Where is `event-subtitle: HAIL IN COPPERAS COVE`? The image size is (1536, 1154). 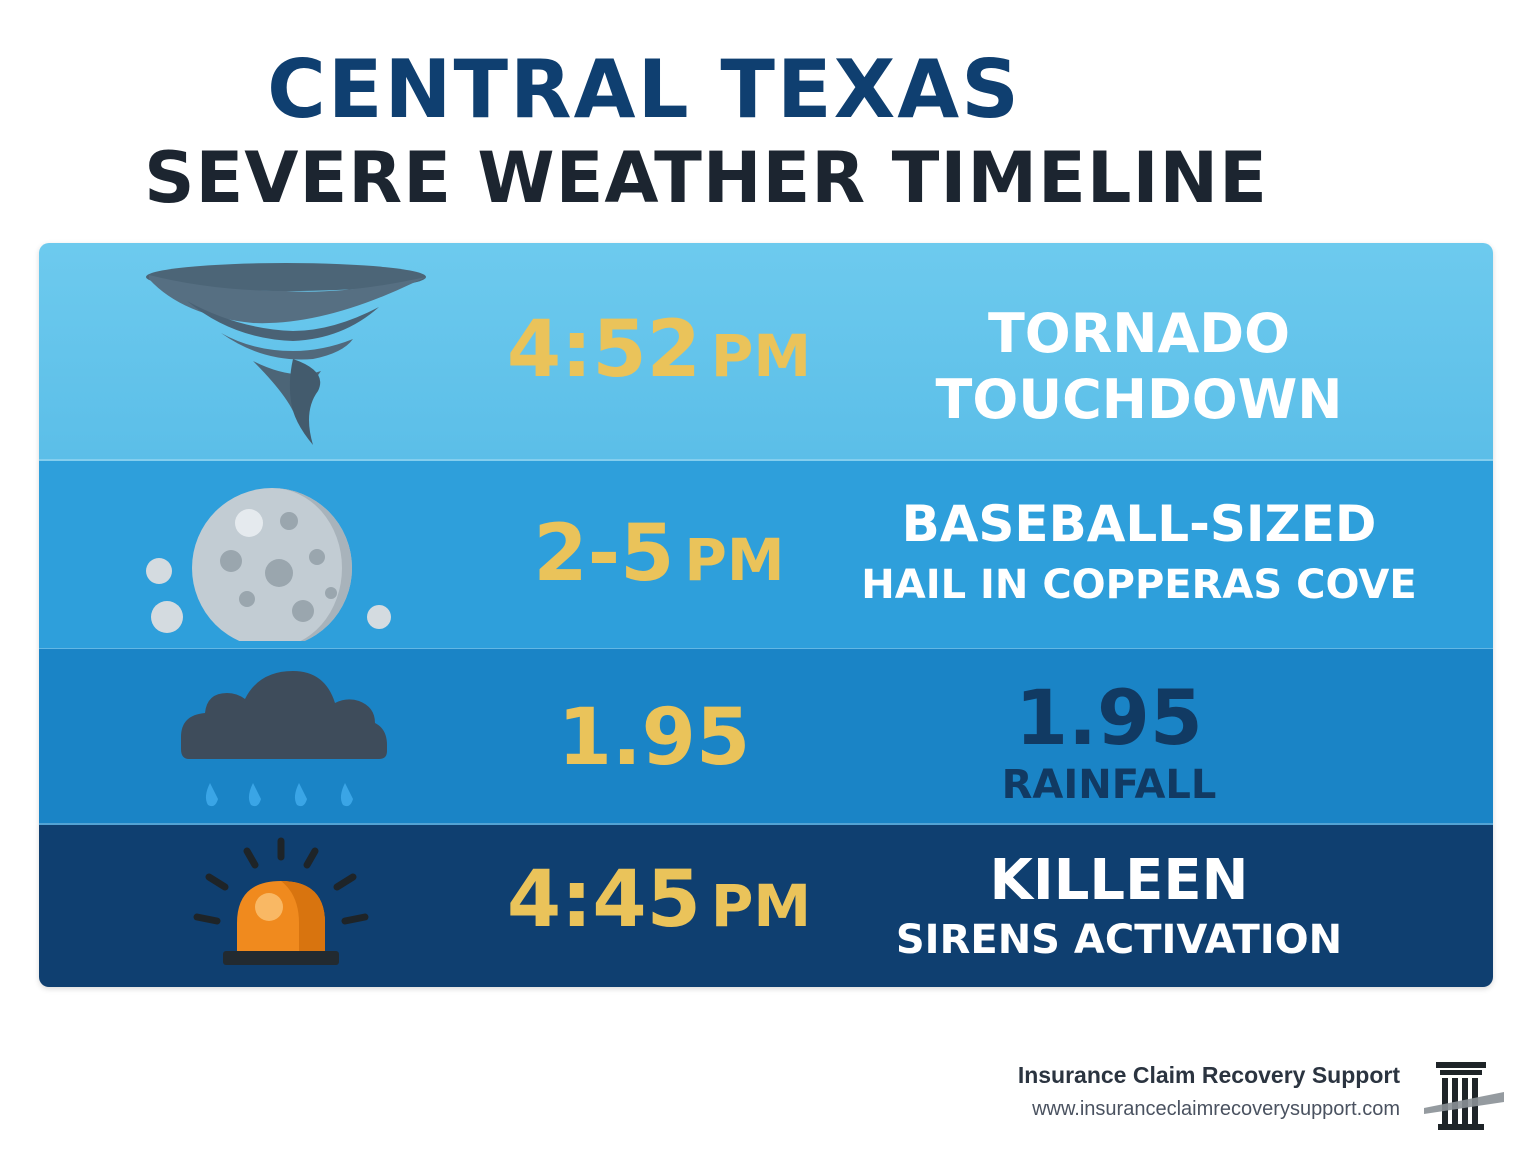 event-subtitle: HAIL IN COPPERAS COVE is located at coordinates (1139, 585).